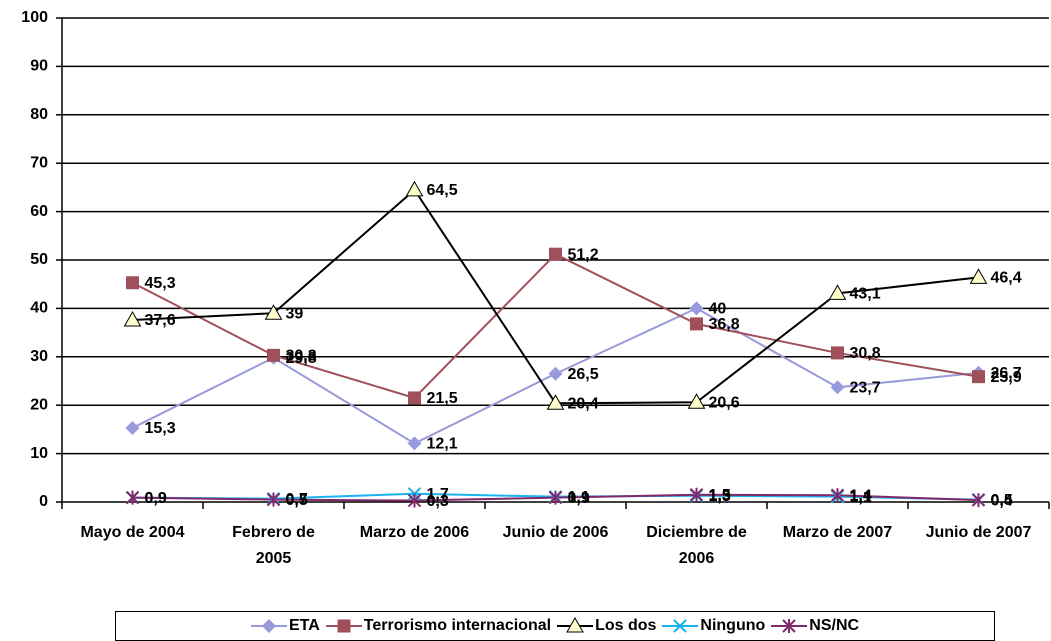  I want to click on y-tick-label: 90, so click(39, 66).